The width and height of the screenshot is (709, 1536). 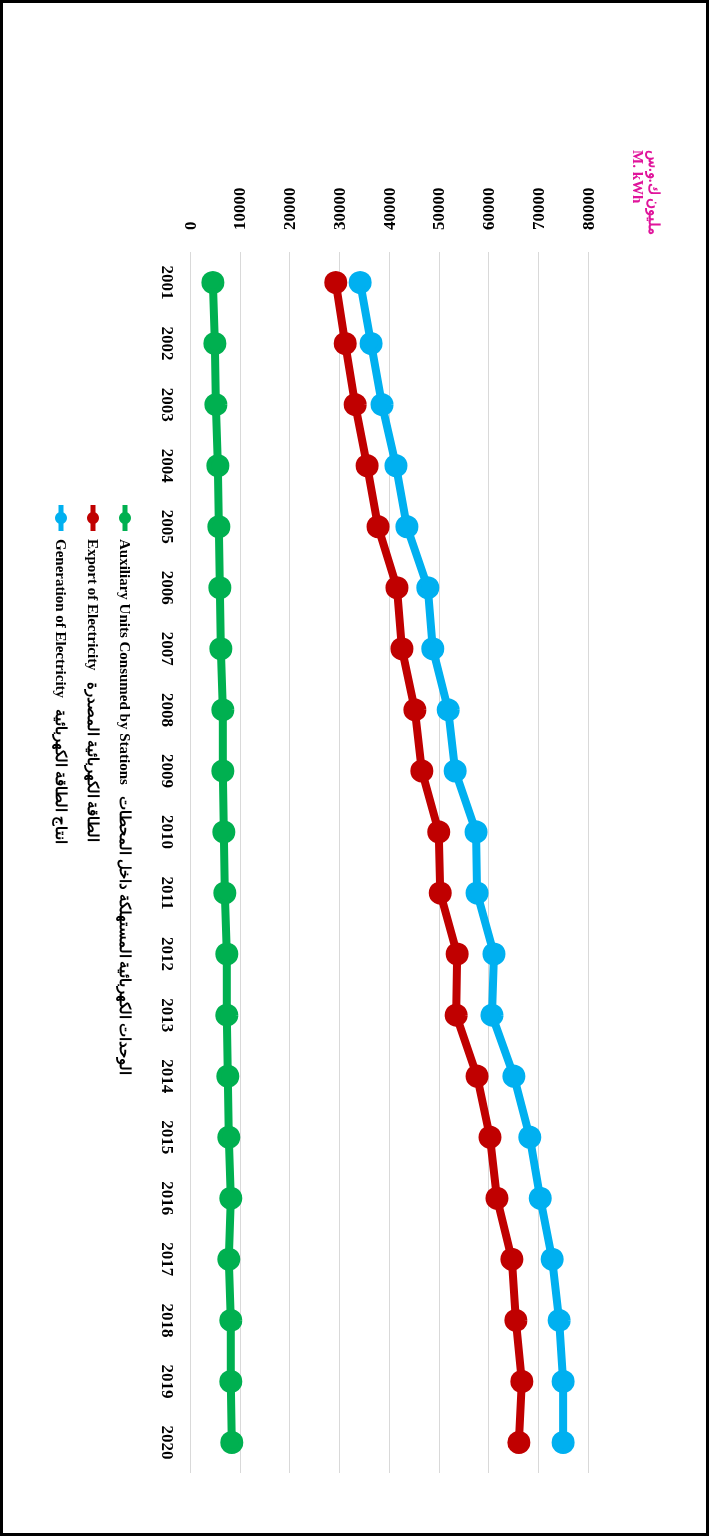 What do you see at coordinates (167, 649) in the screenshot?
I see `y-tick-label: 2007` at bounding box center [167, 649].